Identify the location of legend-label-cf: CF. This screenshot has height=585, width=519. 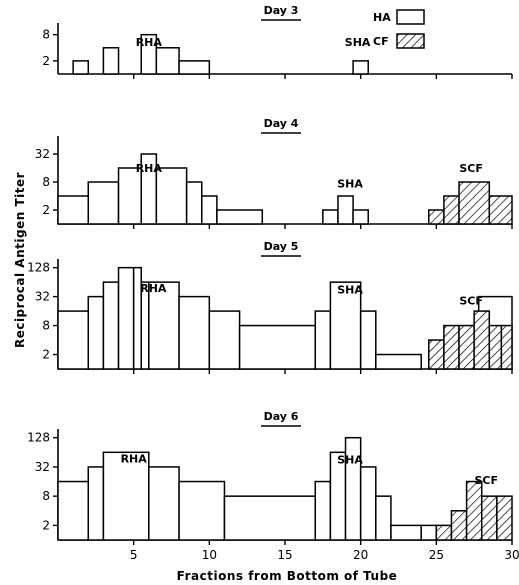
(381, 41).